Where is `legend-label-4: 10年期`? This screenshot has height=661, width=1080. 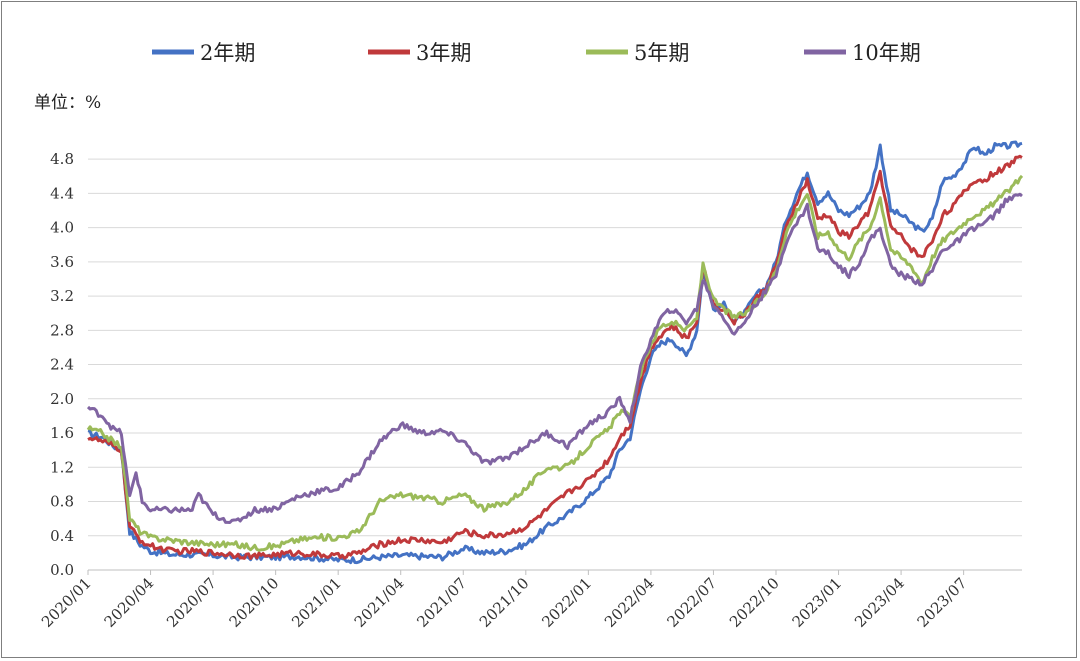
legend-label-4: 10年期 is located at coordinates (886, 53).